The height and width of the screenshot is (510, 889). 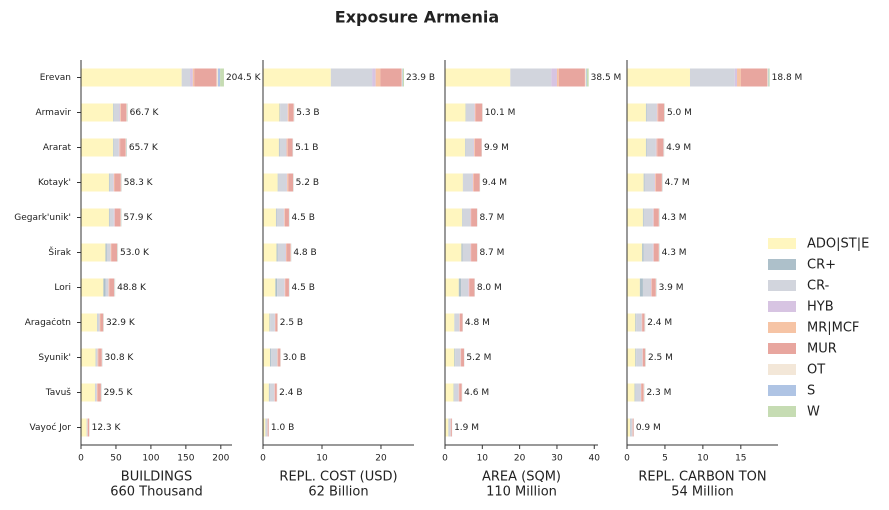 I want to click on legend-label: HYB, so click(x=820, y=307).